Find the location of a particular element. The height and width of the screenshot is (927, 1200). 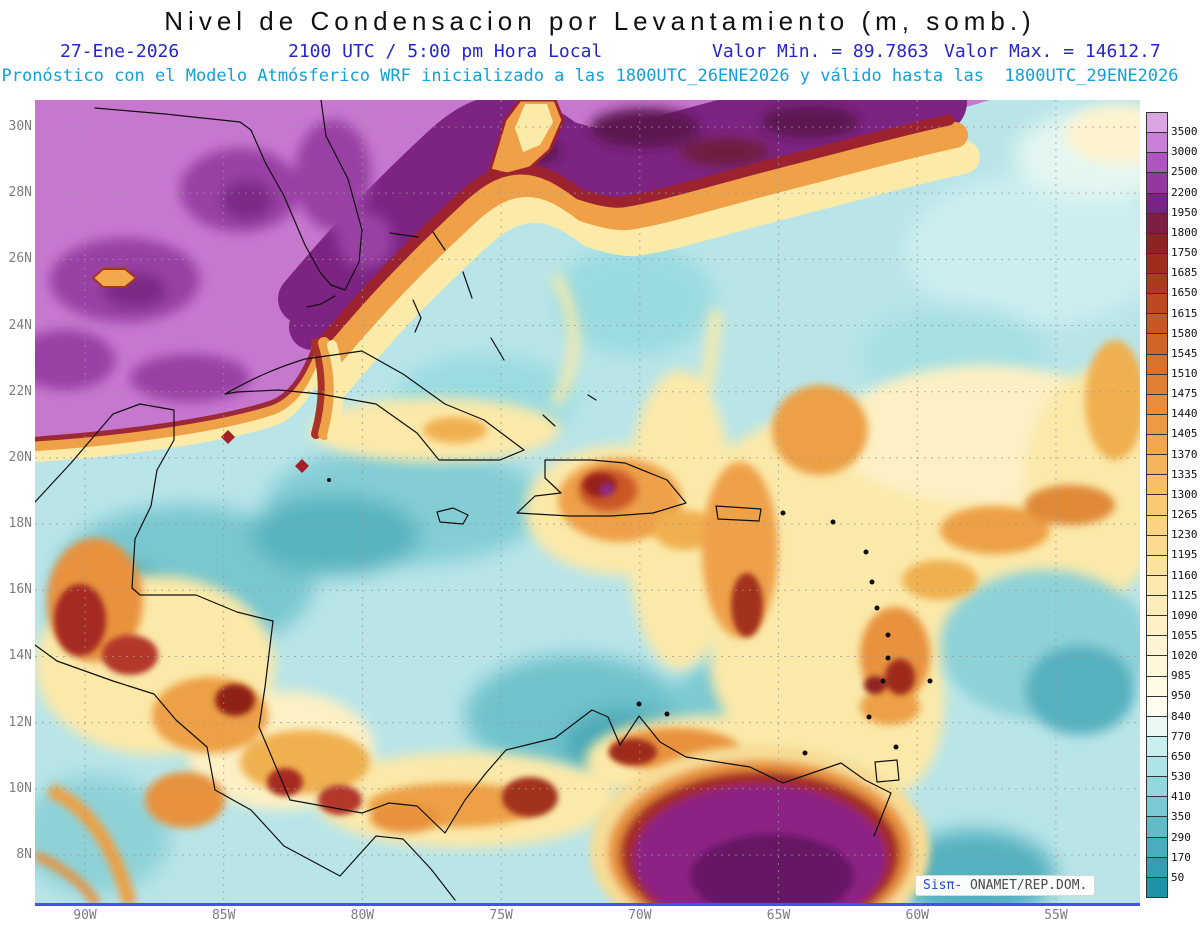

legend-tick-label: 1335 is located at coordinates (1184, 474).